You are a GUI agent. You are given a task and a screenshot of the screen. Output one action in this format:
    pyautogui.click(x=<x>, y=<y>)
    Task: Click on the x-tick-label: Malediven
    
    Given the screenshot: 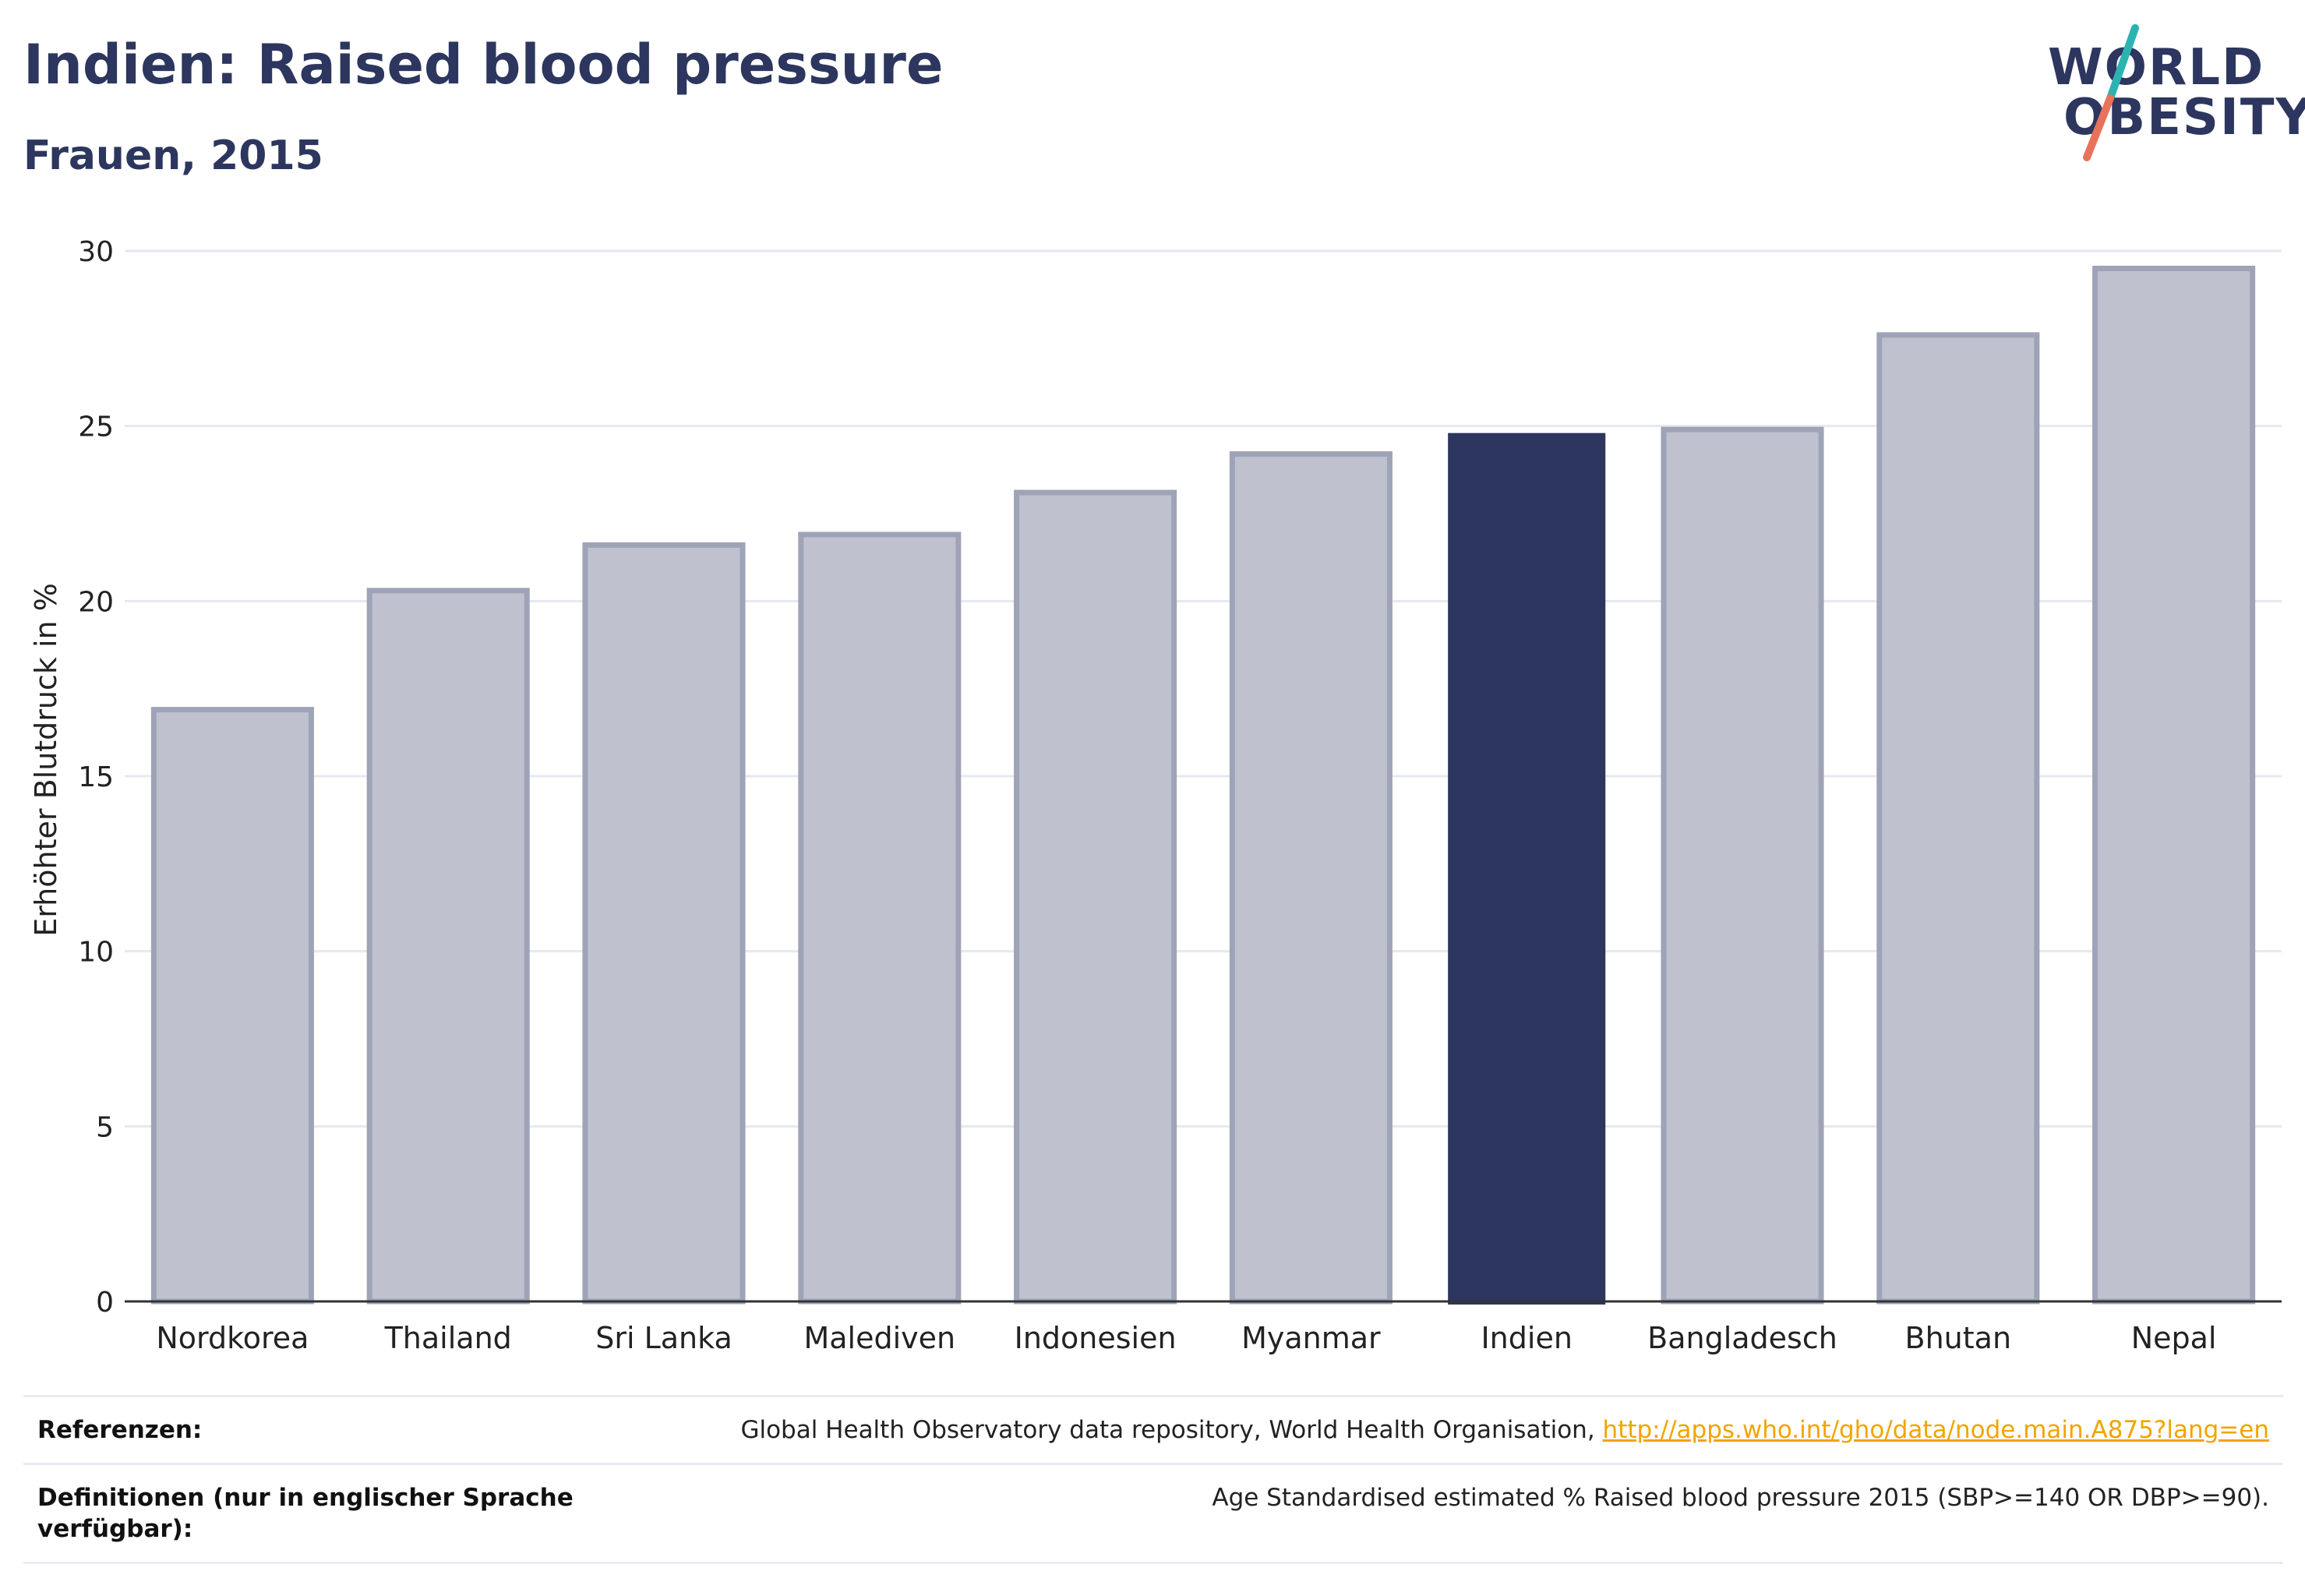 What is the action you would take?
    pyautogui.click(x=879, y=1338)
    